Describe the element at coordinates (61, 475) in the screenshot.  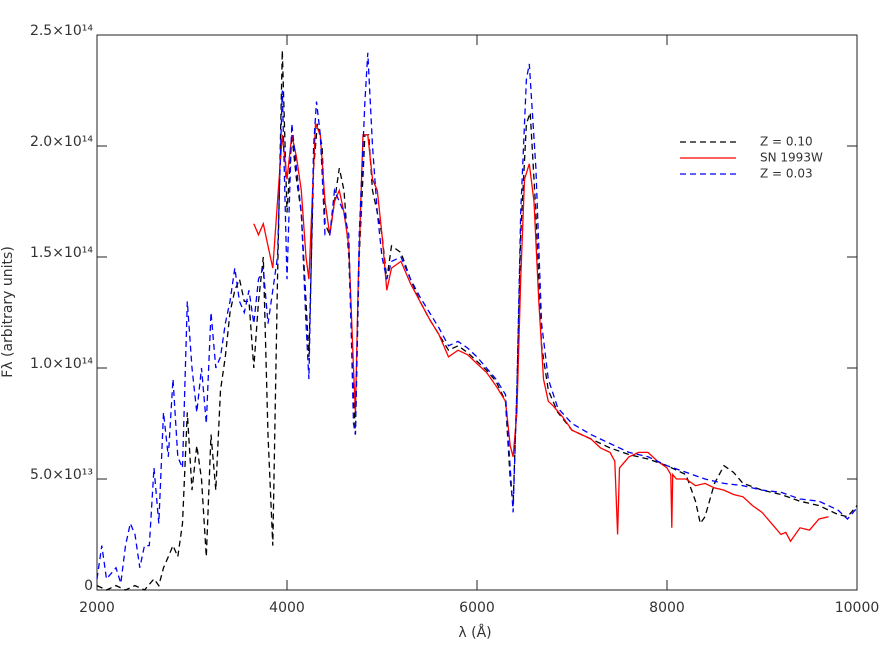
I see `y-tick-label: 5.0×10¹³` at that location.